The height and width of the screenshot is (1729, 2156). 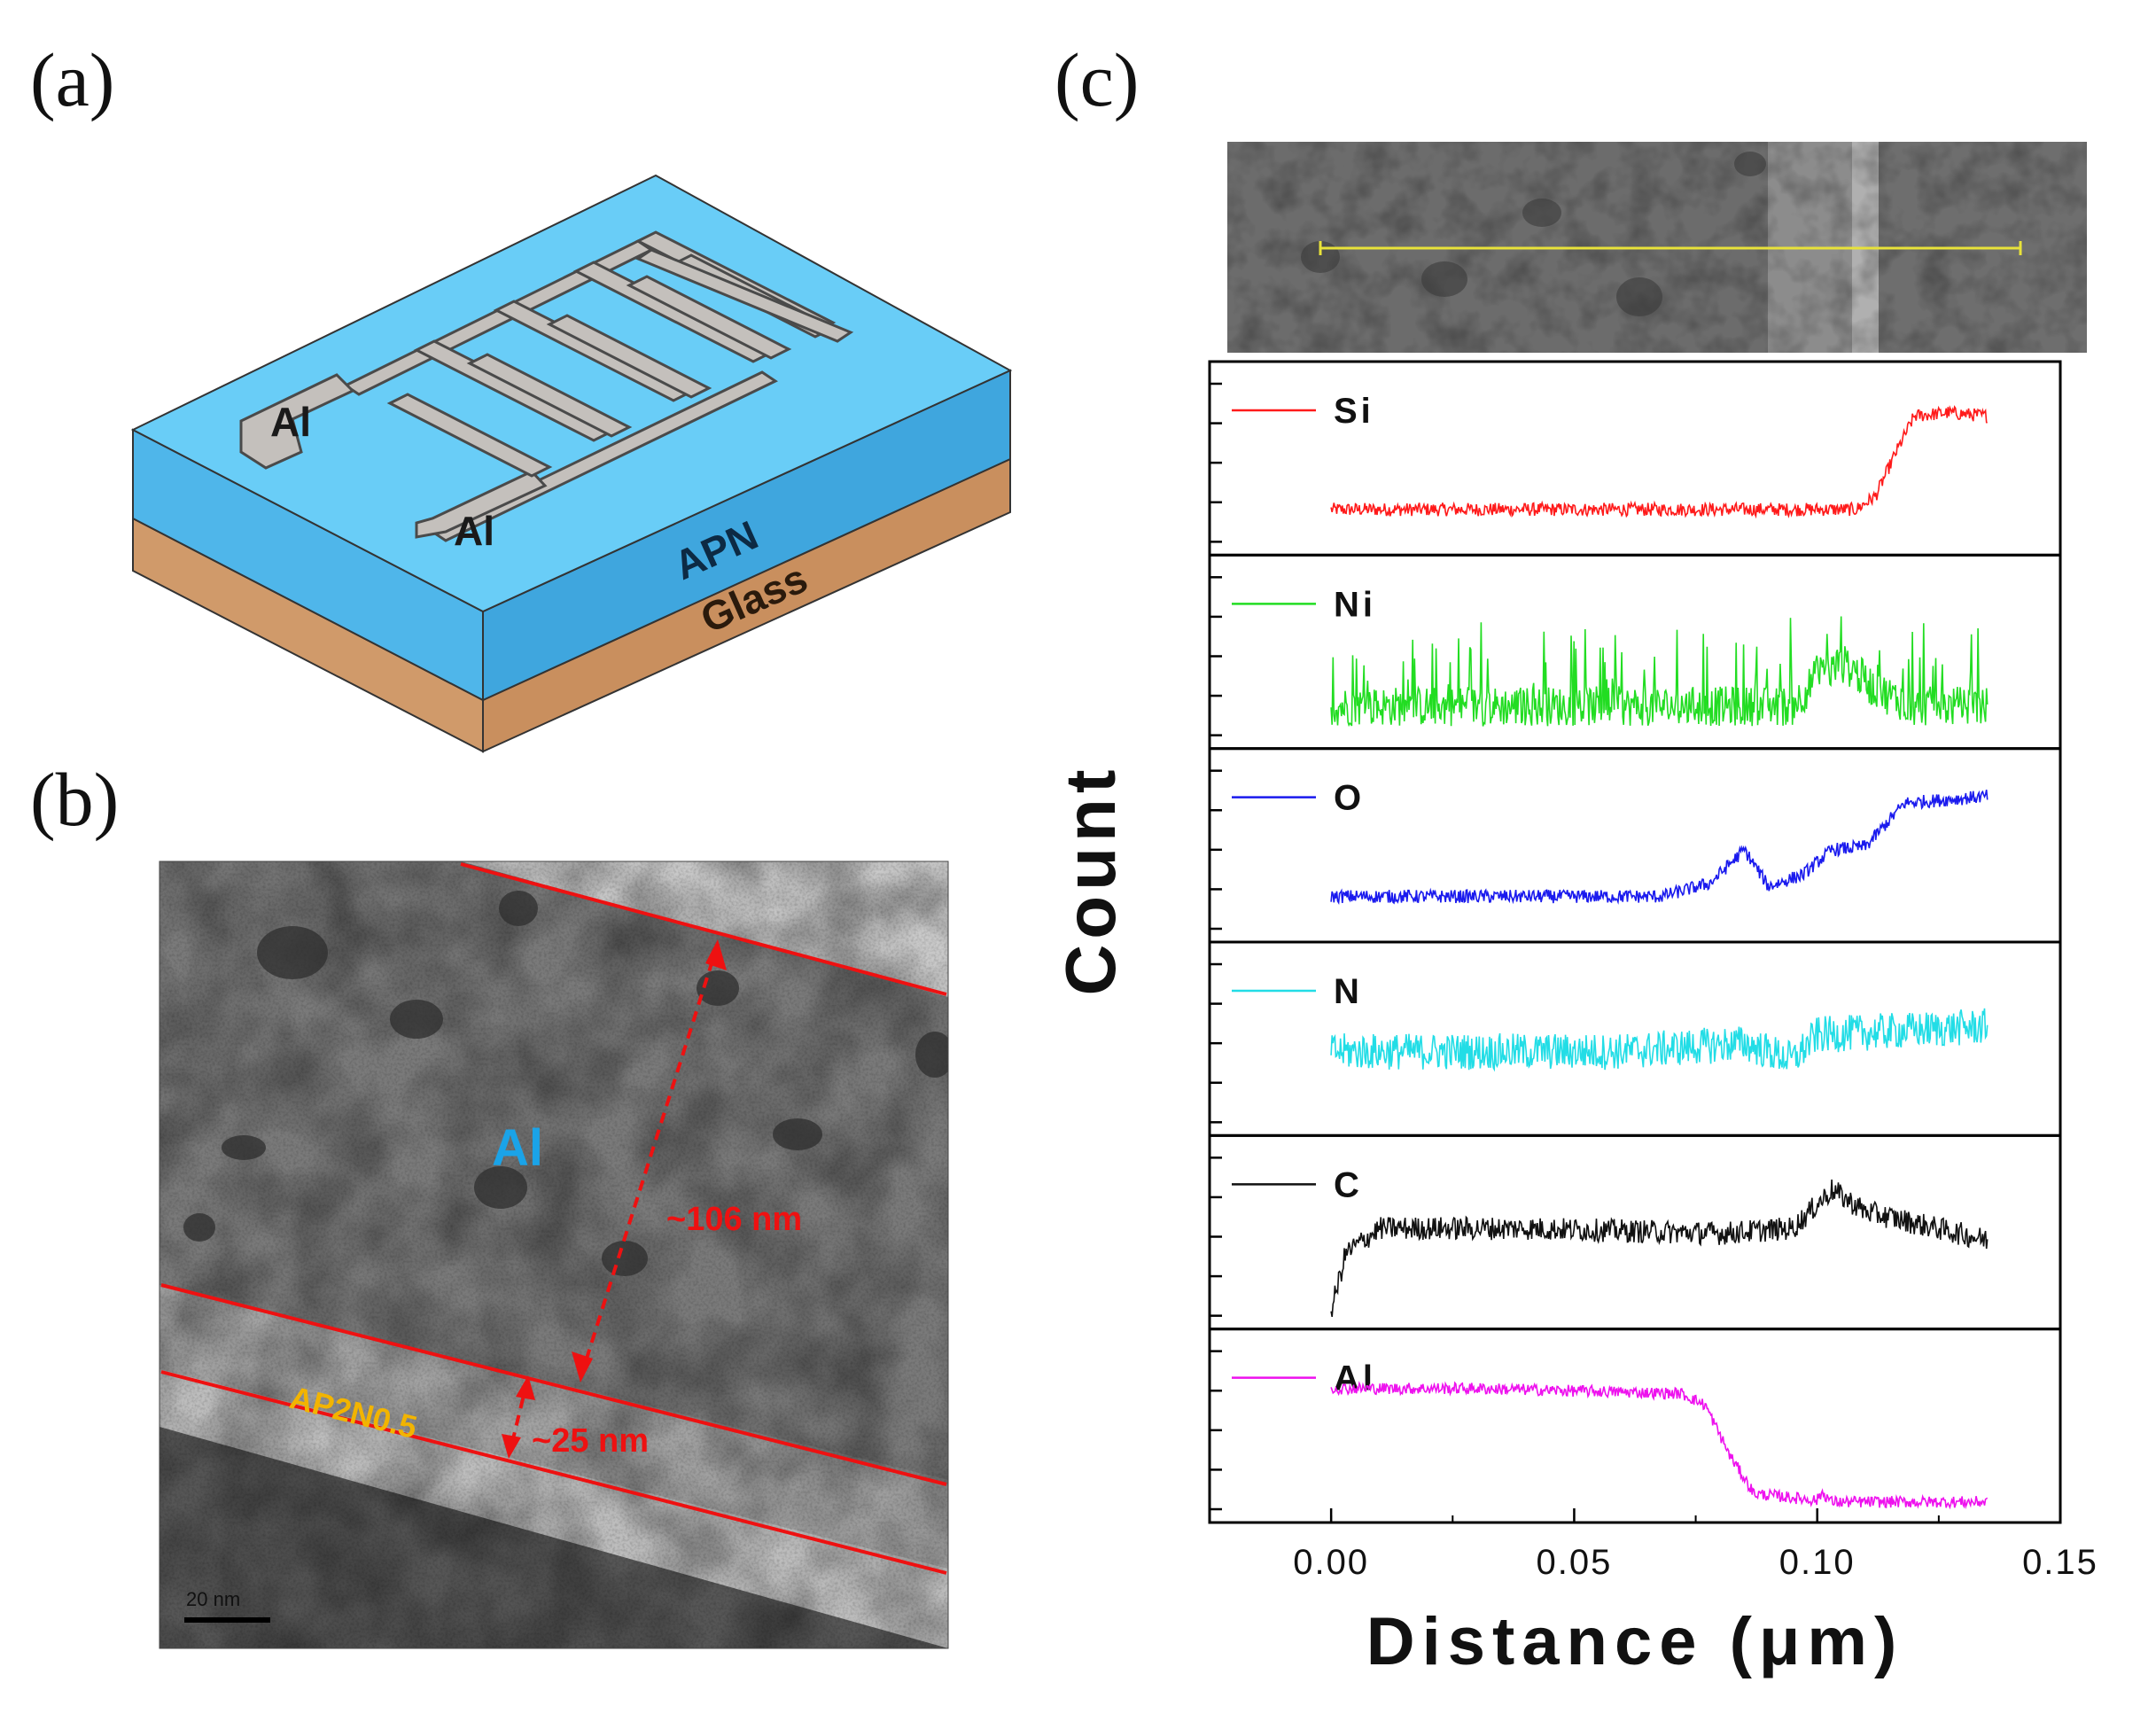 I want to click on tem-thickness-film-label: ~25 nm, so click(x=590, y=1441).